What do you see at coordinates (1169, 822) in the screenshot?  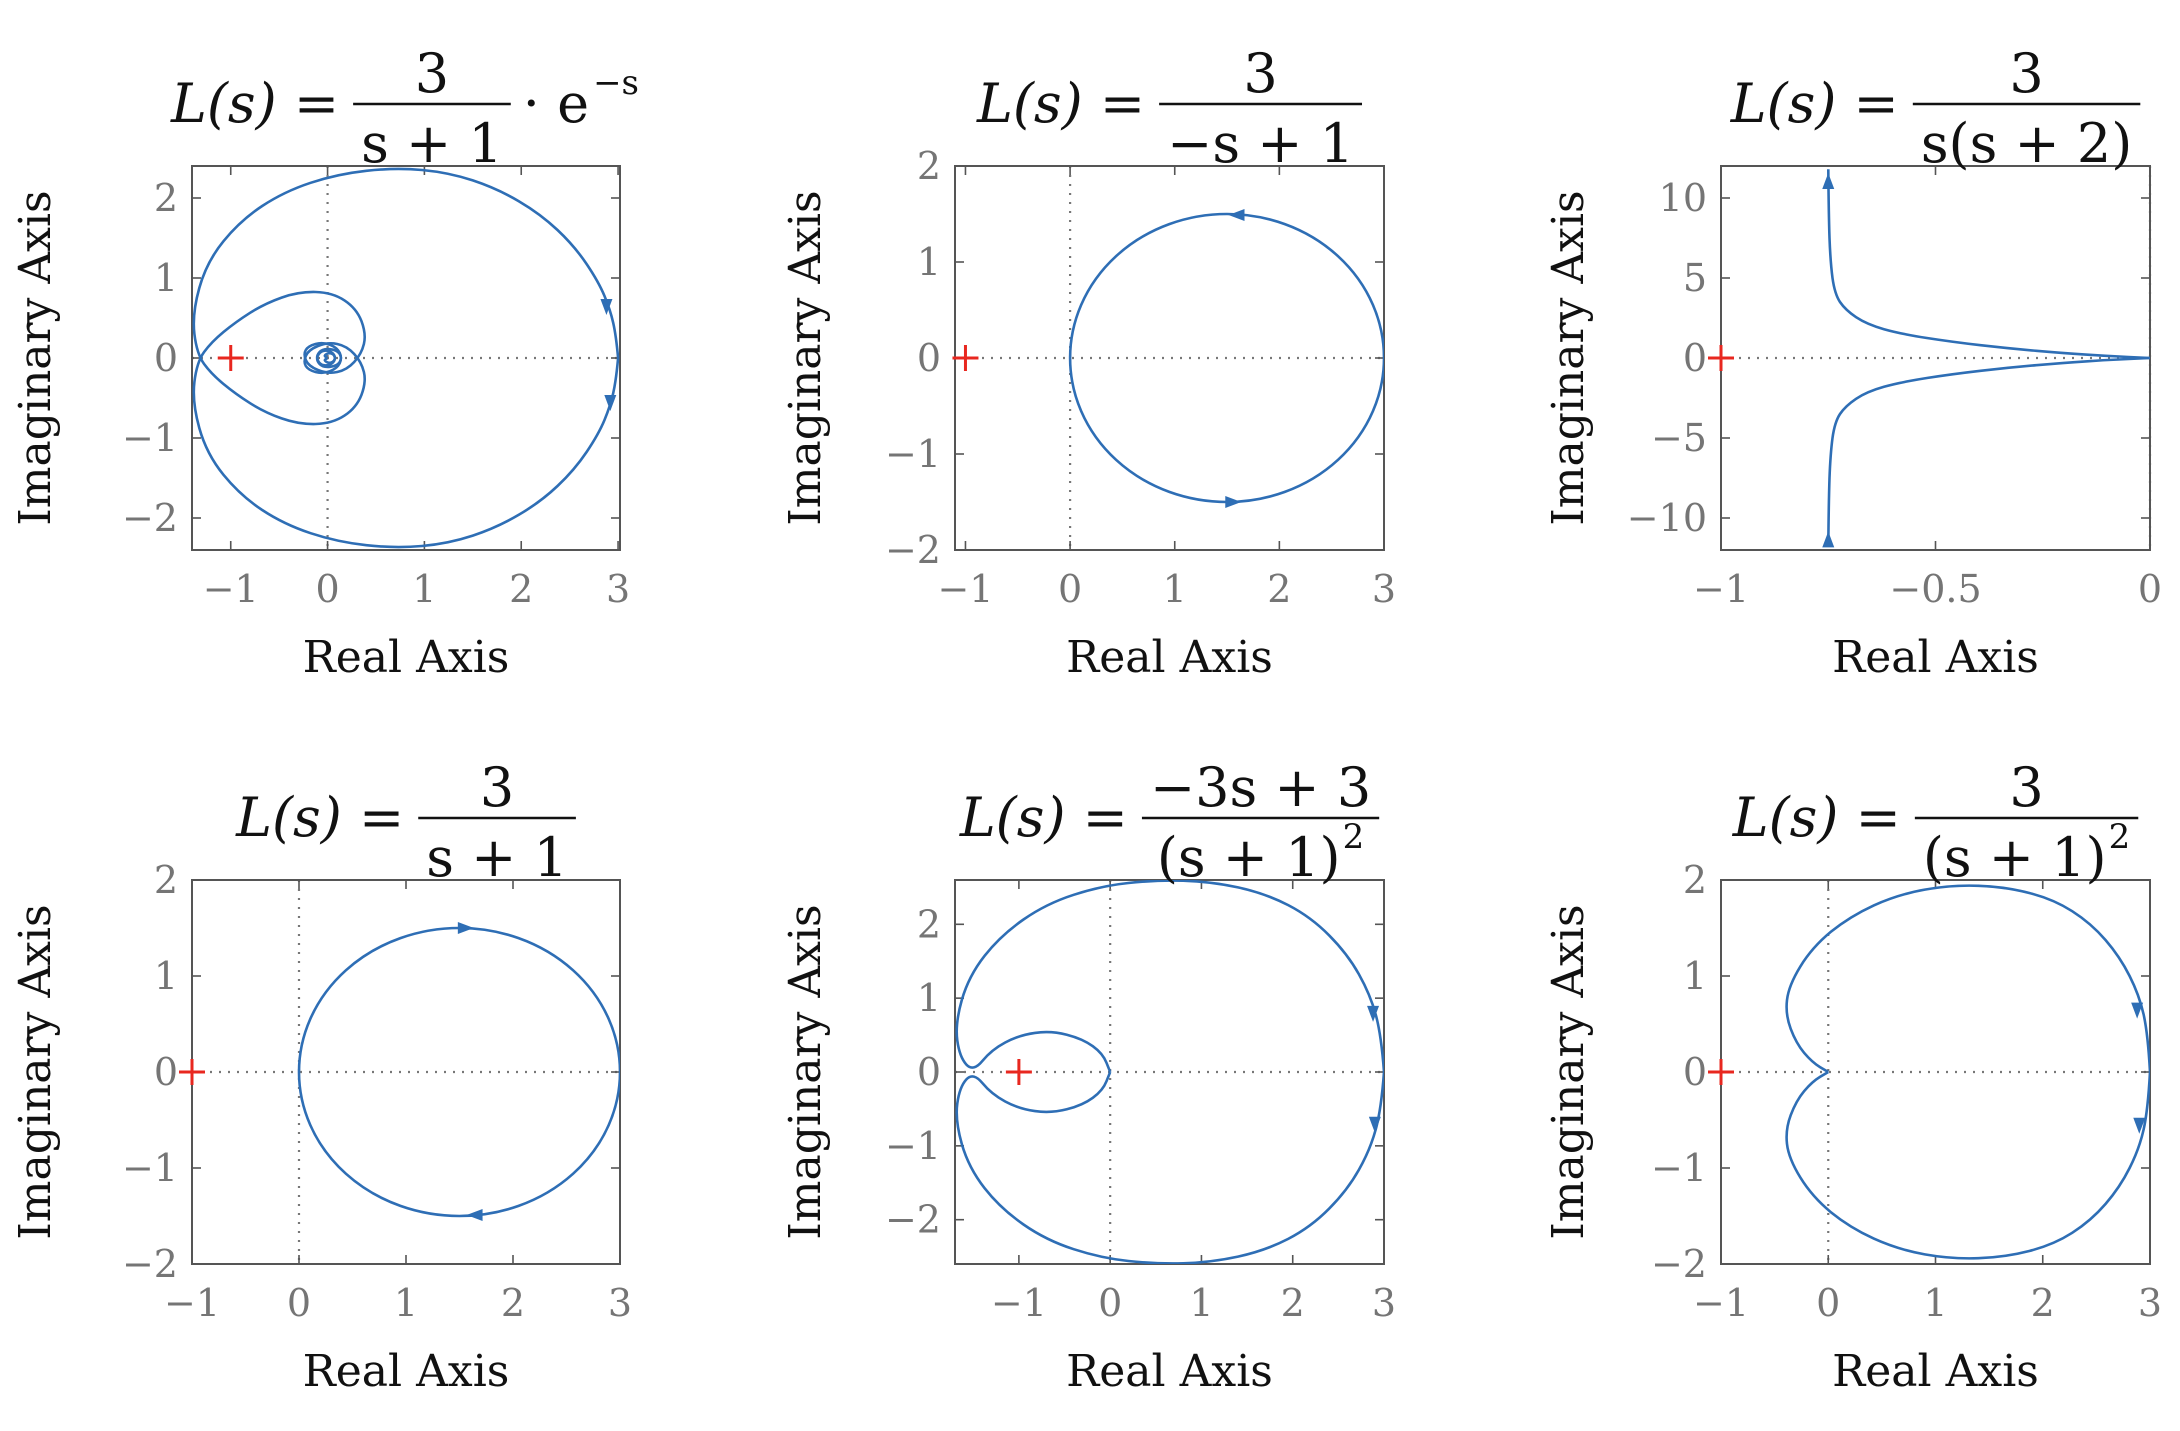 I see `chart-title: L(s) = −3s + 3 (s + 1) 2` at bounding box center [1169, 822].